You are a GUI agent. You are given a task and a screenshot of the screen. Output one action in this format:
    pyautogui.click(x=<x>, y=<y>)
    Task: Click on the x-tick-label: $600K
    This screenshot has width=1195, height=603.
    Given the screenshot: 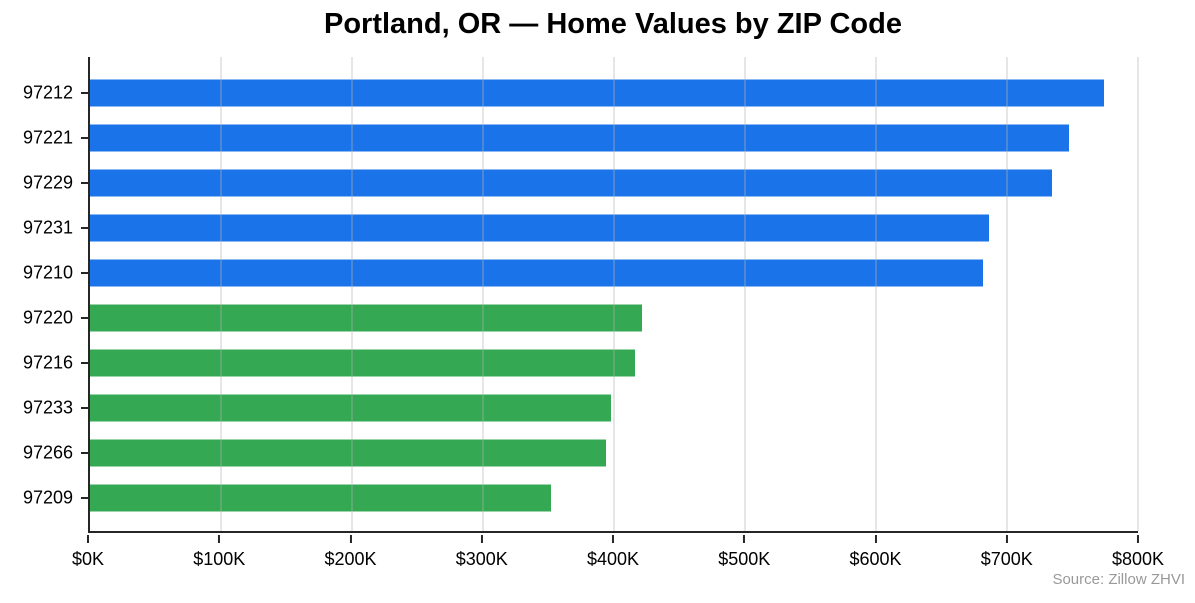 What is the action you would take?
    pyautogui.click(x=875, y=559)
    